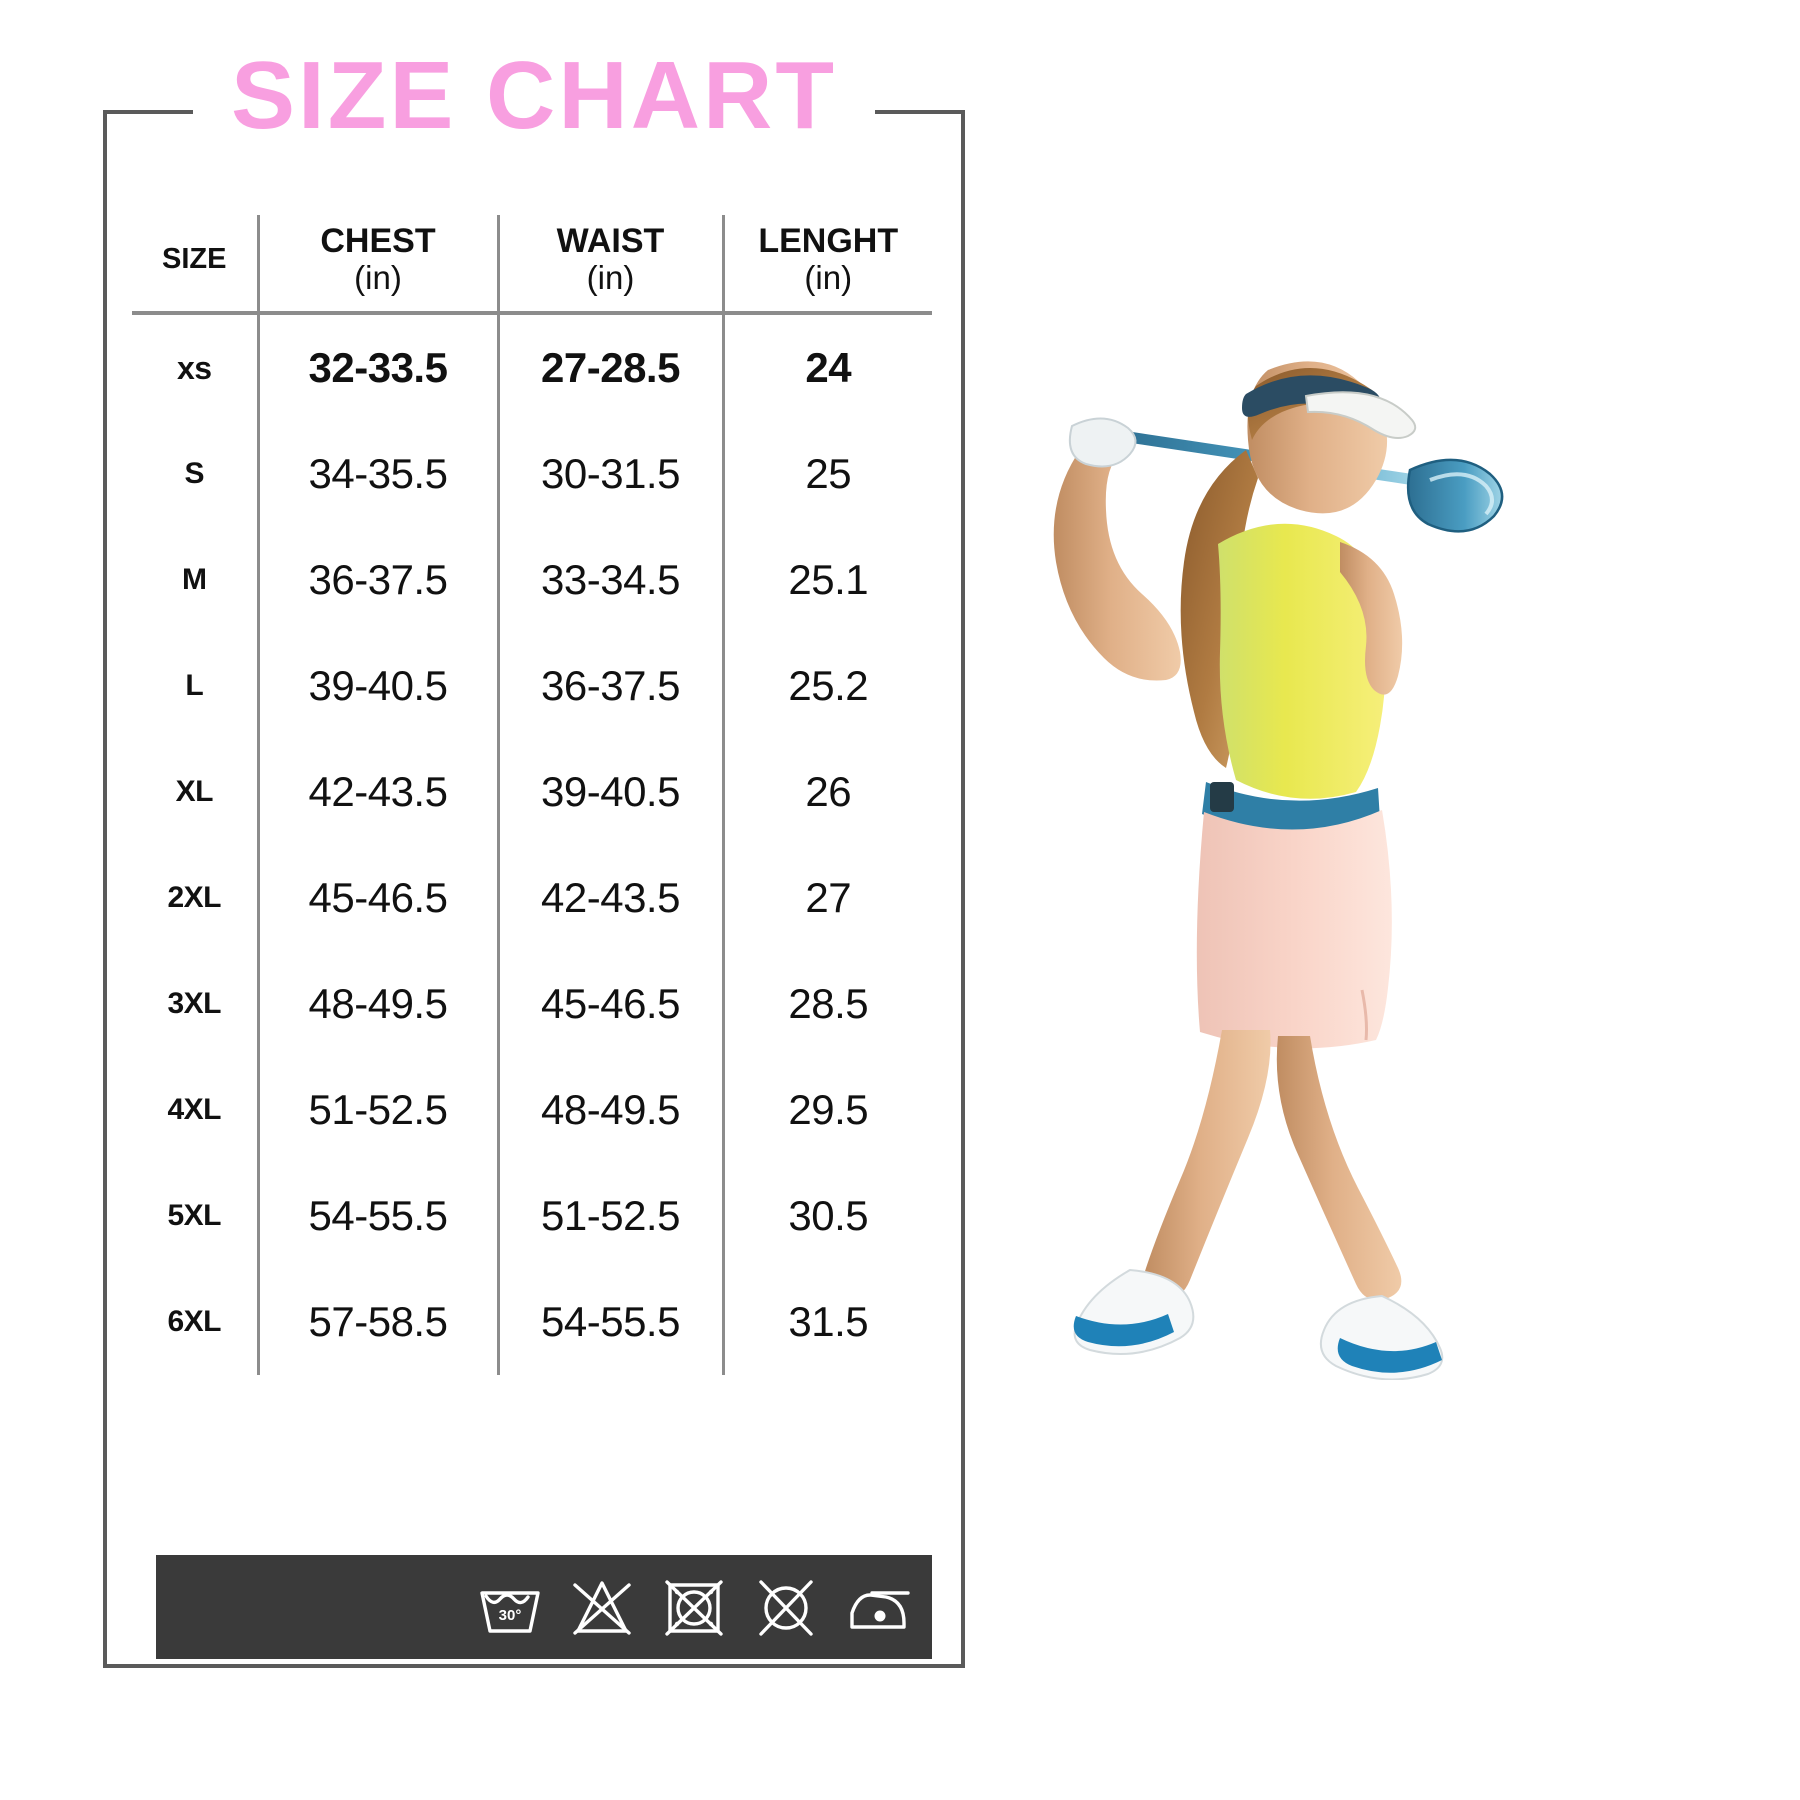 This screenshot has width=1800, height=1800. I want to click on cell-chest: 36-37.5, so click(377, 580).